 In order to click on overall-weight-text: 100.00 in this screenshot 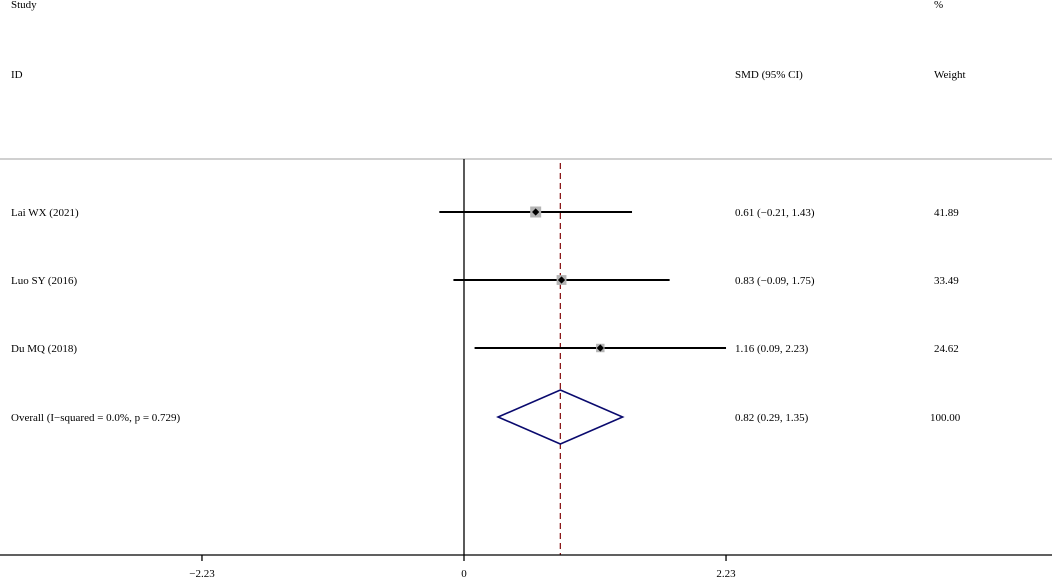, I will do `click(945, 418)`.